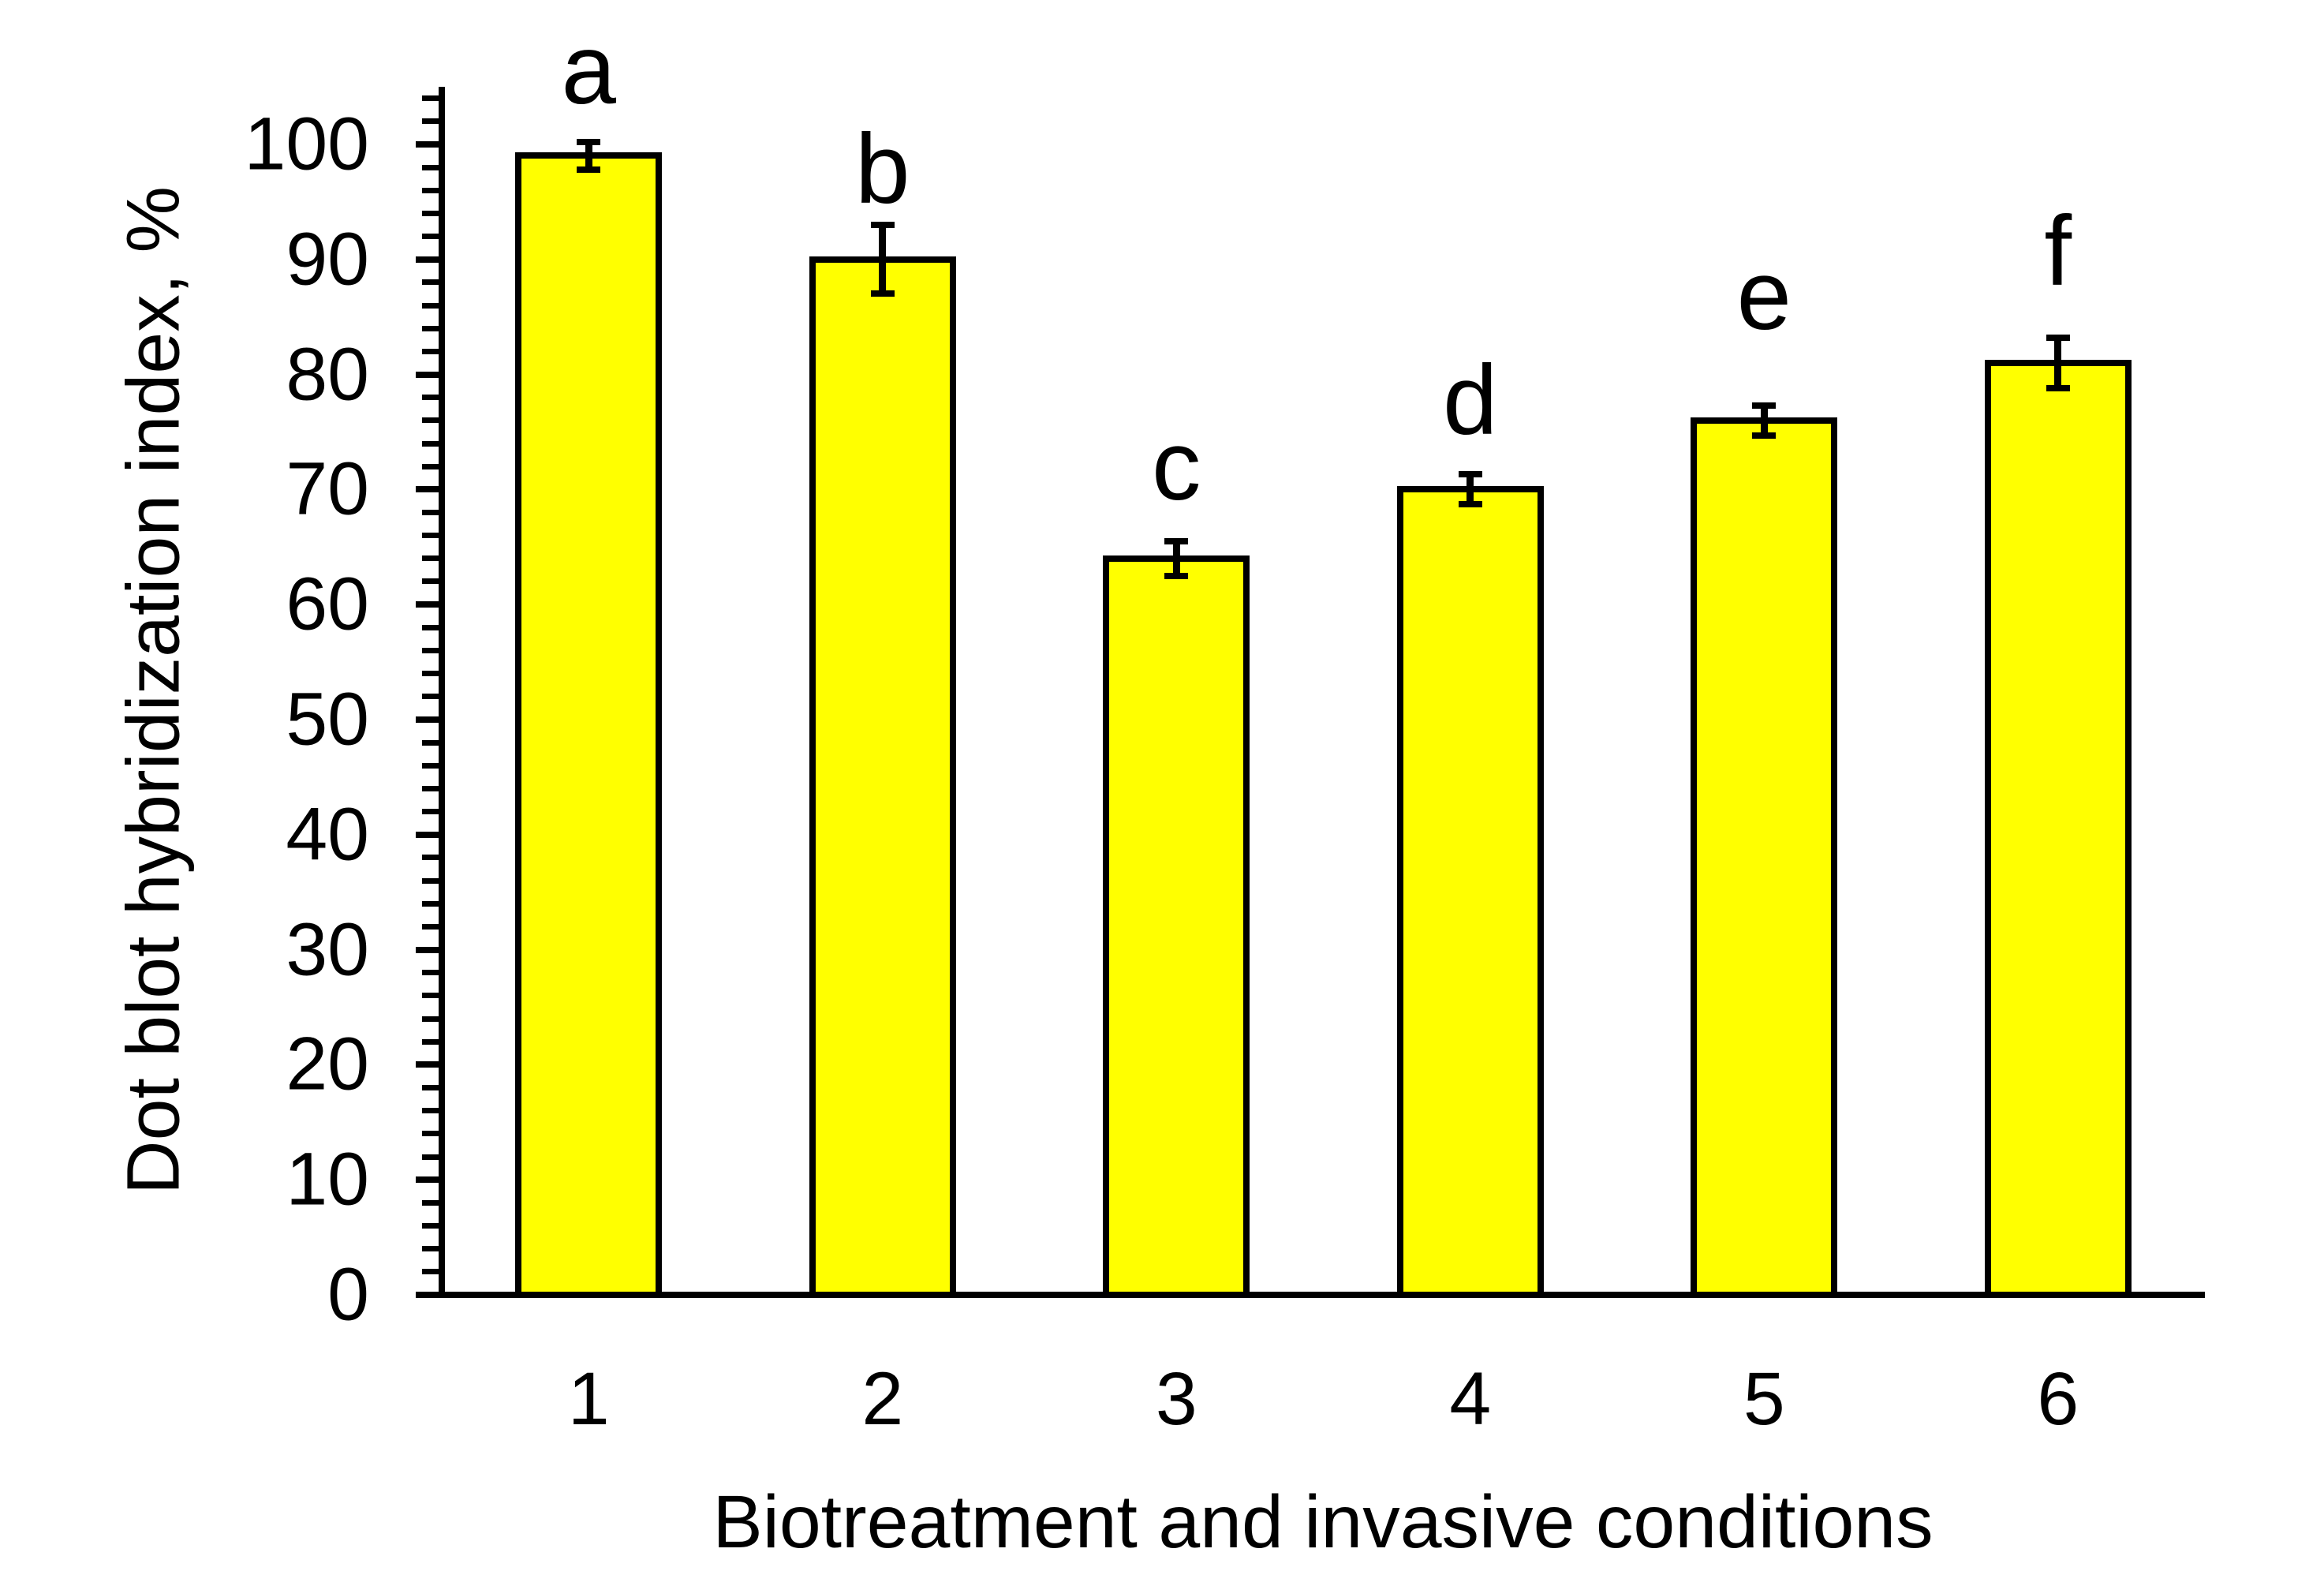 The height and width of the screenshot is (1586, 2324). I want to click on error-bar-2-top-cap, so click(883, 224).